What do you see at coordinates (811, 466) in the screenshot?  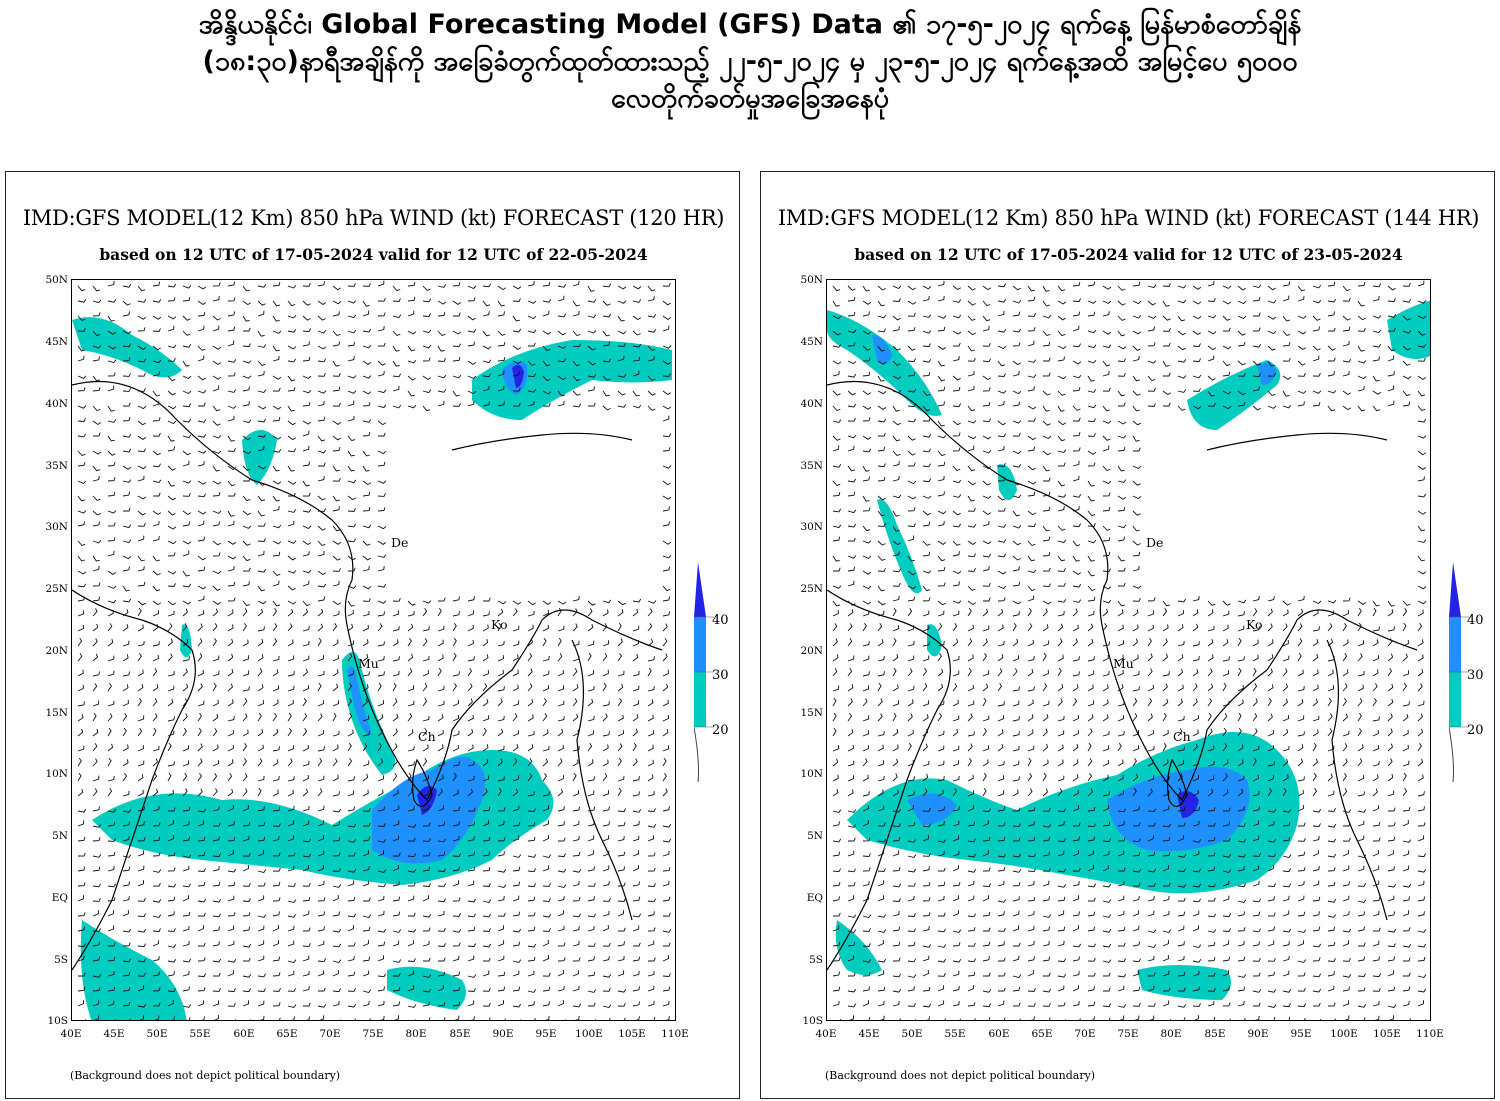 I see `lat-label: 35N` at bounding box center [811, 466].